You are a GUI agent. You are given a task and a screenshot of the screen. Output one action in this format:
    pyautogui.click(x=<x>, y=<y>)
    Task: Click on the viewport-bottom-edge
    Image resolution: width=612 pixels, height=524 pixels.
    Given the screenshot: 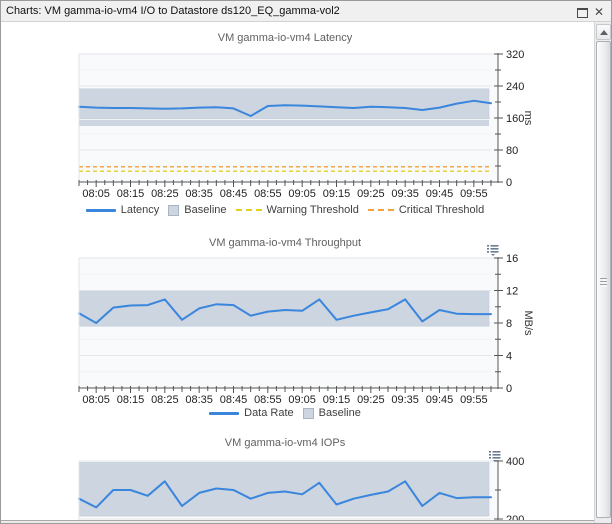 What is the action you would take?
    pyautogui.click(x=298, y=521)
    